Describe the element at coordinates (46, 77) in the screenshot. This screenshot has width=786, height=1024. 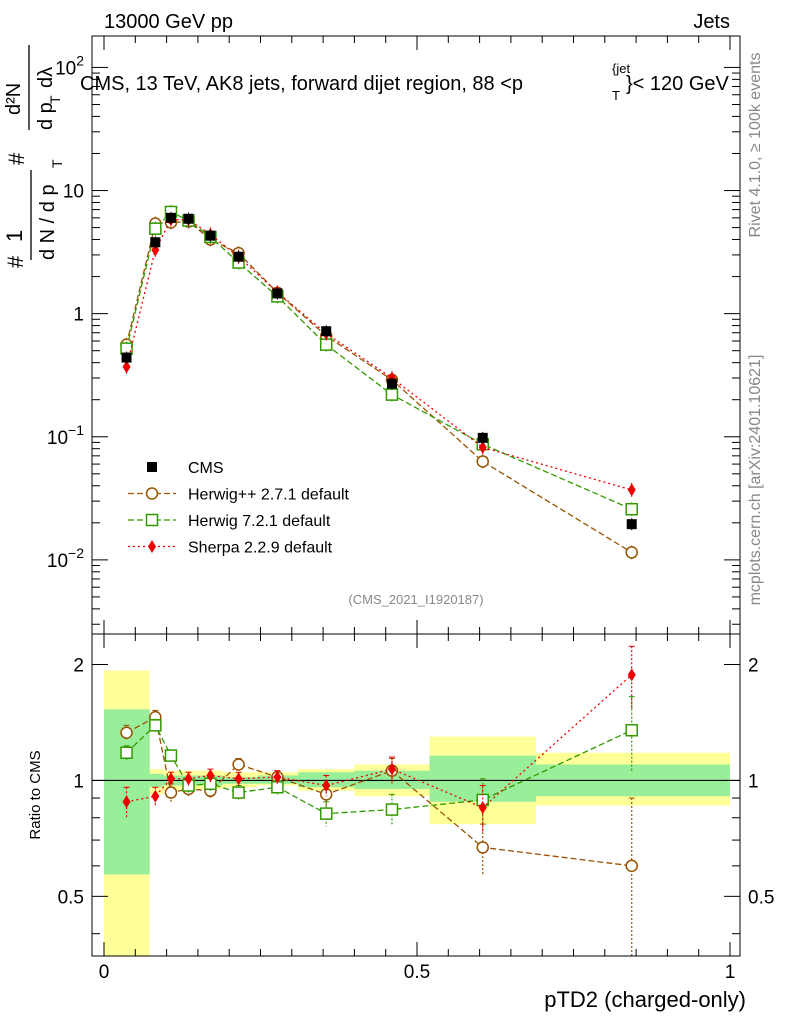
I see `y-label-lambda: dλ` at that location.